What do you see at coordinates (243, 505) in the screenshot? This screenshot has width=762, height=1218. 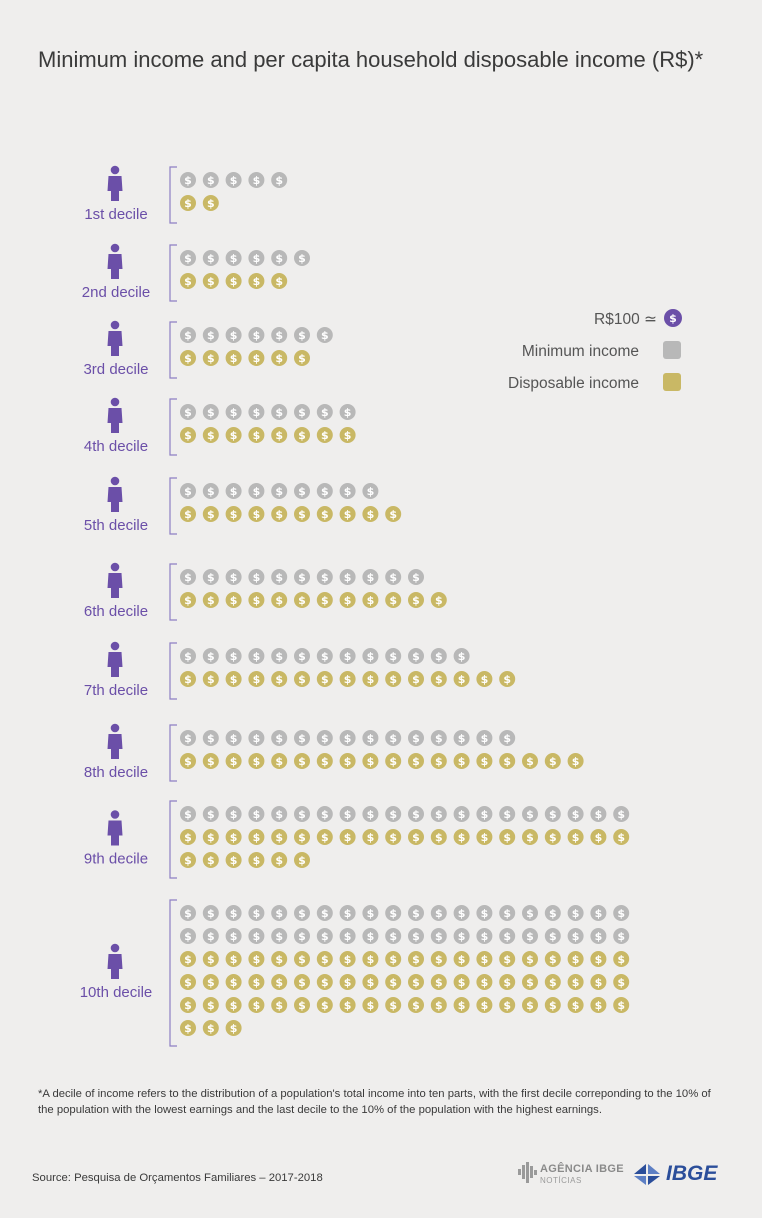 I see `decile-group: $ $ $ $ $ $ $ $ $ $ $ $ $ $ $ $ $ $ $5th decile` at bounding box center [243, 505].